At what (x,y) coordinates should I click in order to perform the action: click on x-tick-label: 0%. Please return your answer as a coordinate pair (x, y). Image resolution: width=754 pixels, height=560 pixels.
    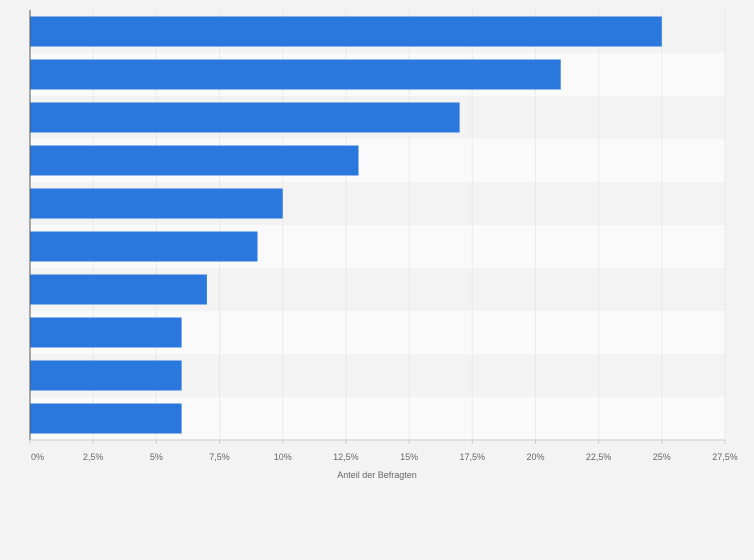
    Looking at the image, I should click on (37, 457).